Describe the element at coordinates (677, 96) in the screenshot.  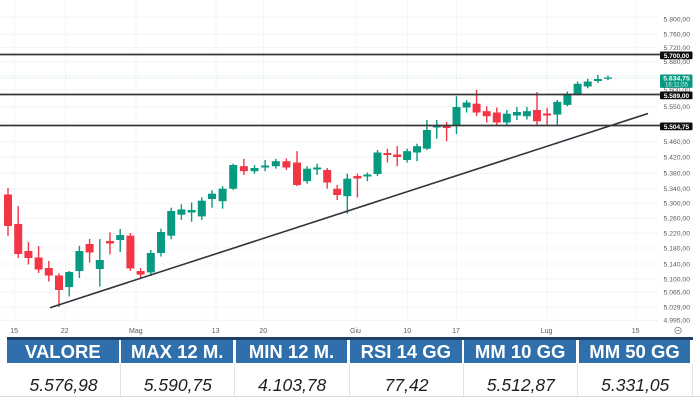
I see `svg-text: 5.589,00` at that location.